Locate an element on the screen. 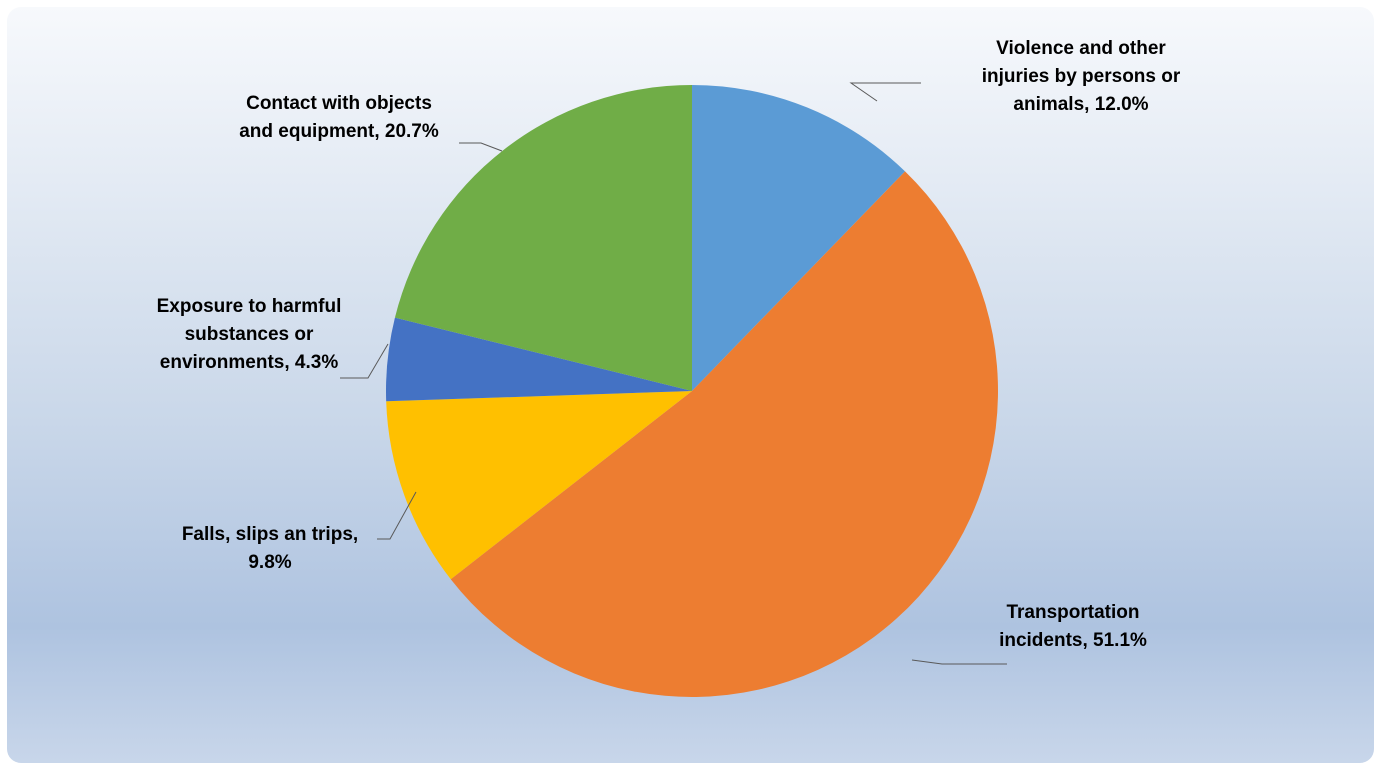  data-label-line: incidents, 51.1% is located at coordinates (1073, 640).